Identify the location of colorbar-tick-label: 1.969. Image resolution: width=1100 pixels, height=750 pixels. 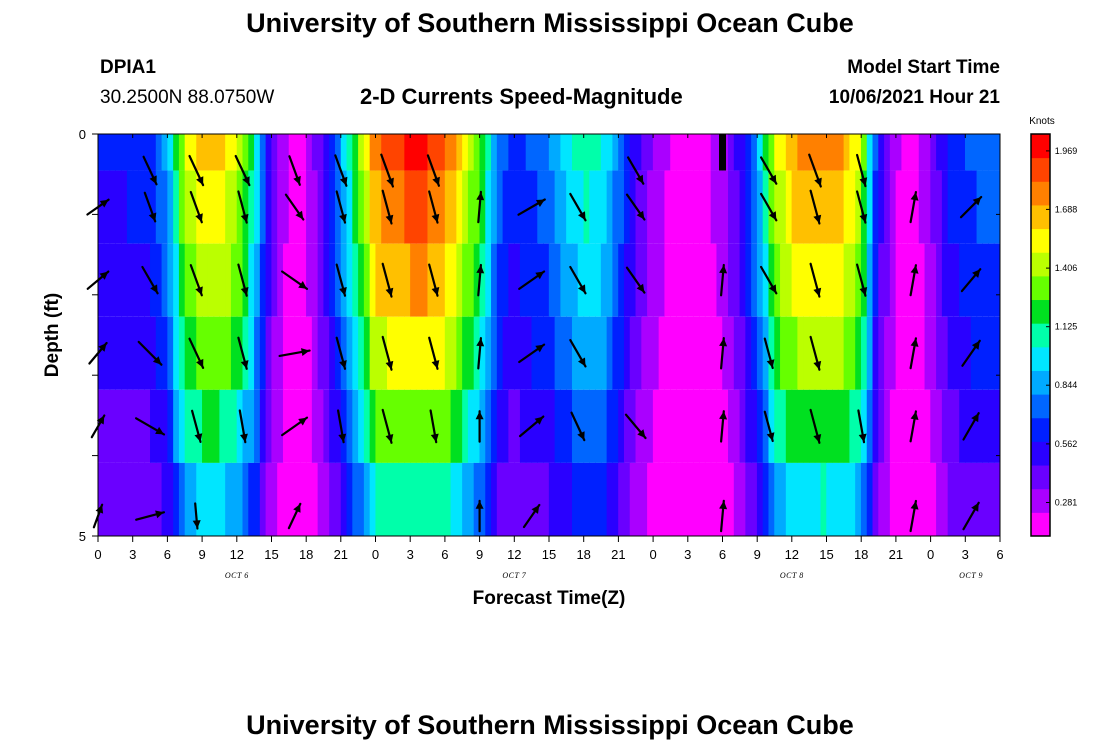
(1066, 151).